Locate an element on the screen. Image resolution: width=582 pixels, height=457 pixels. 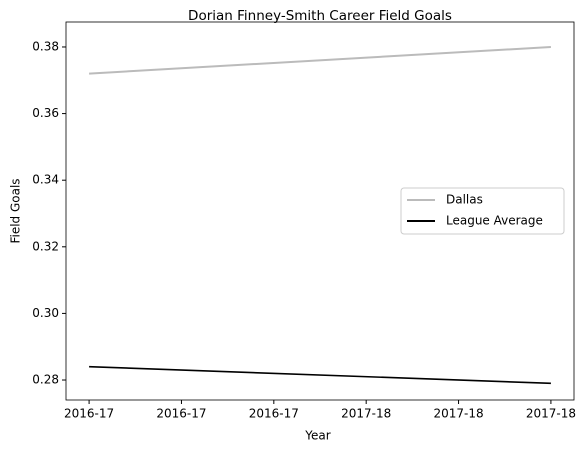
y-tick-label: 0.32 is located at coordinates (45, 246).